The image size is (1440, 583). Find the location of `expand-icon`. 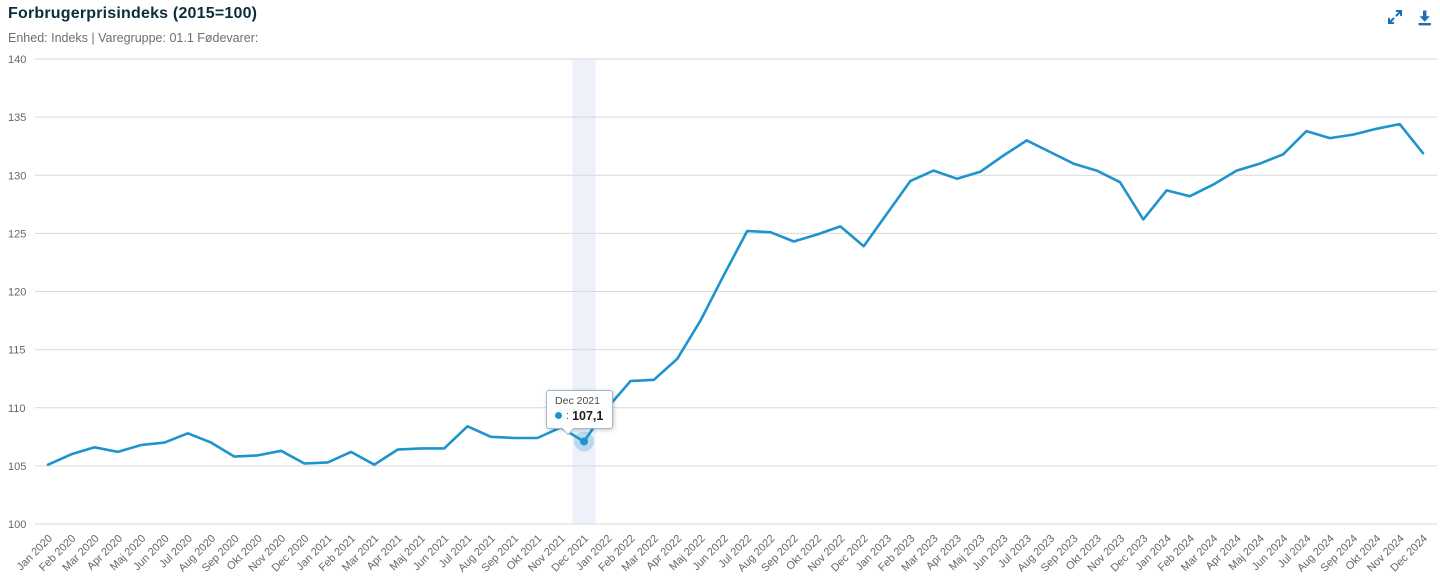

expand-icon is located at coordinates (1395, 17).